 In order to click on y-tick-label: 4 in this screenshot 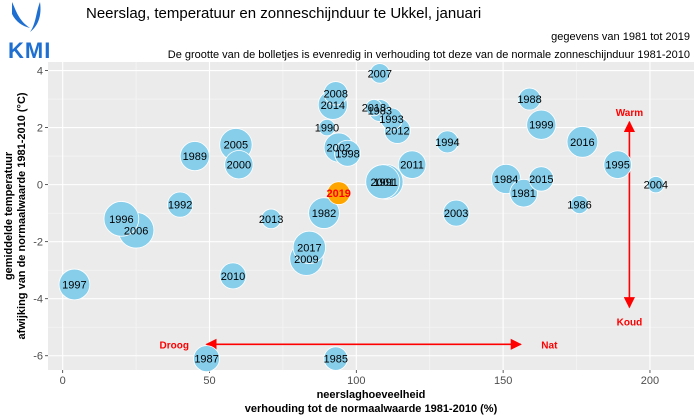, I will do `click(40, 72)`.